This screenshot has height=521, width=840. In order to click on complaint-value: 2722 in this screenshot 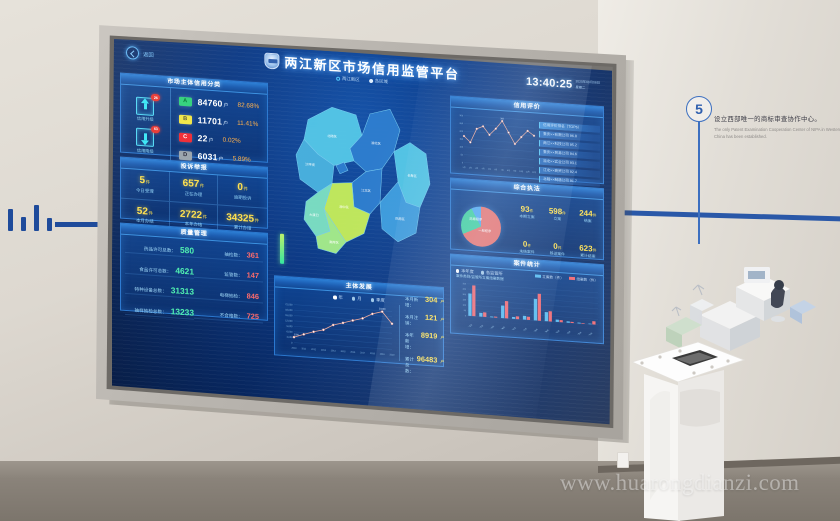, I will do `click(191, 215)`.